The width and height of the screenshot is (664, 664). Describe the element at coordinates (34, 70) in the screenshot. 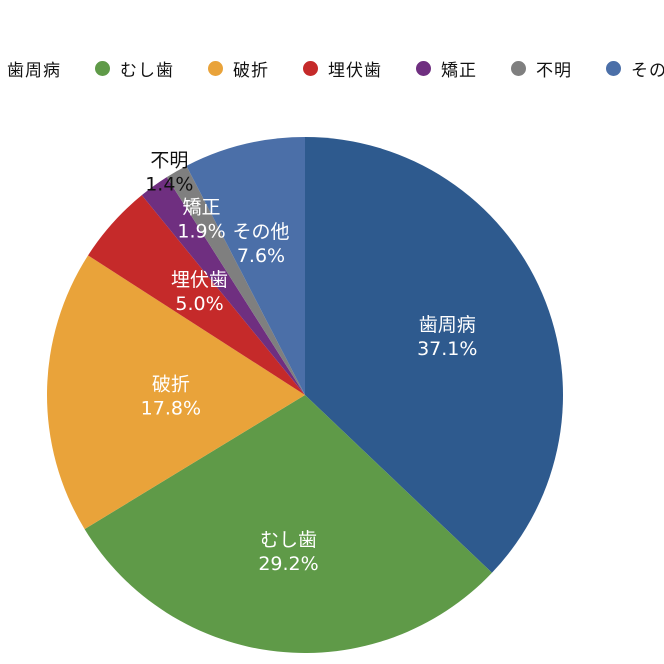

I see `legend-label: 歯周病` at that location.